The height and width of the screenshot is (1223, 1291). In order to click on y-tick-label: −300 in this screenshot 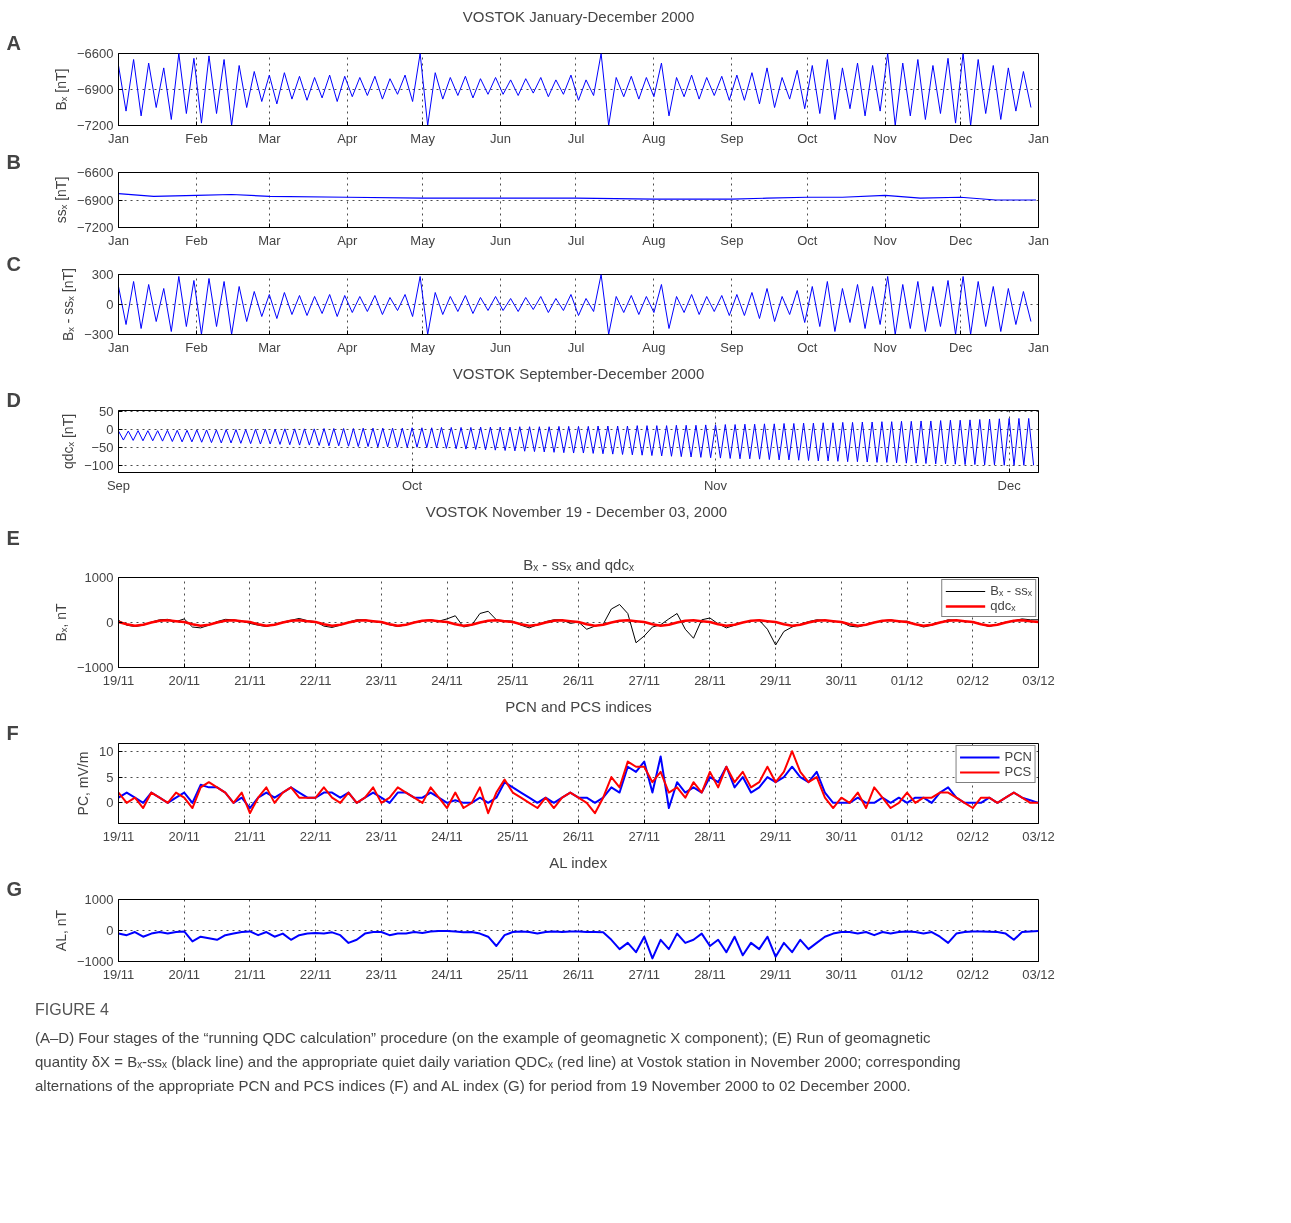, I will do `click(99, 334)`.